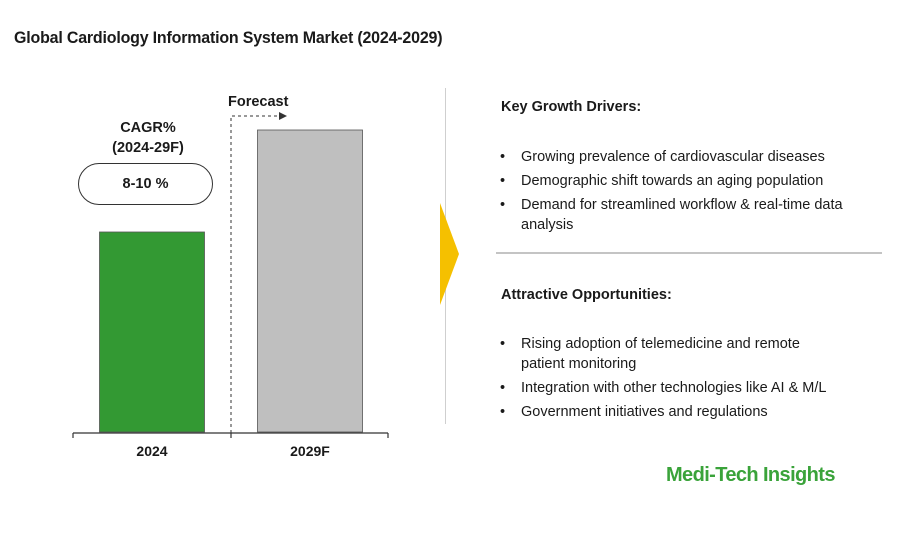 The height and width of the screenshot is (540, 918). I want to click on forecast-dashed-arrow, so click(254, 274).